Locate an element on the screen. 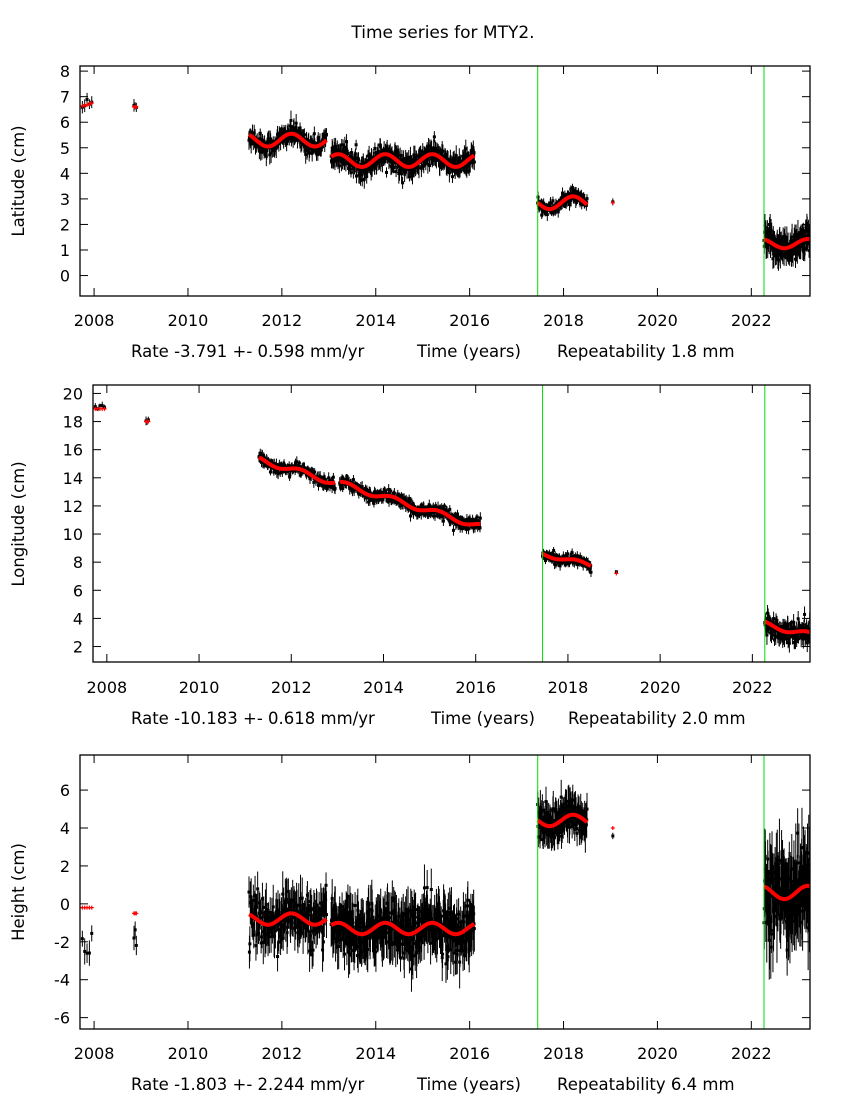 Image resolution: width=850 pixels, height=1100 pixels. latitude-x-tick-label: 2014 is located at coordinates (375, 320).